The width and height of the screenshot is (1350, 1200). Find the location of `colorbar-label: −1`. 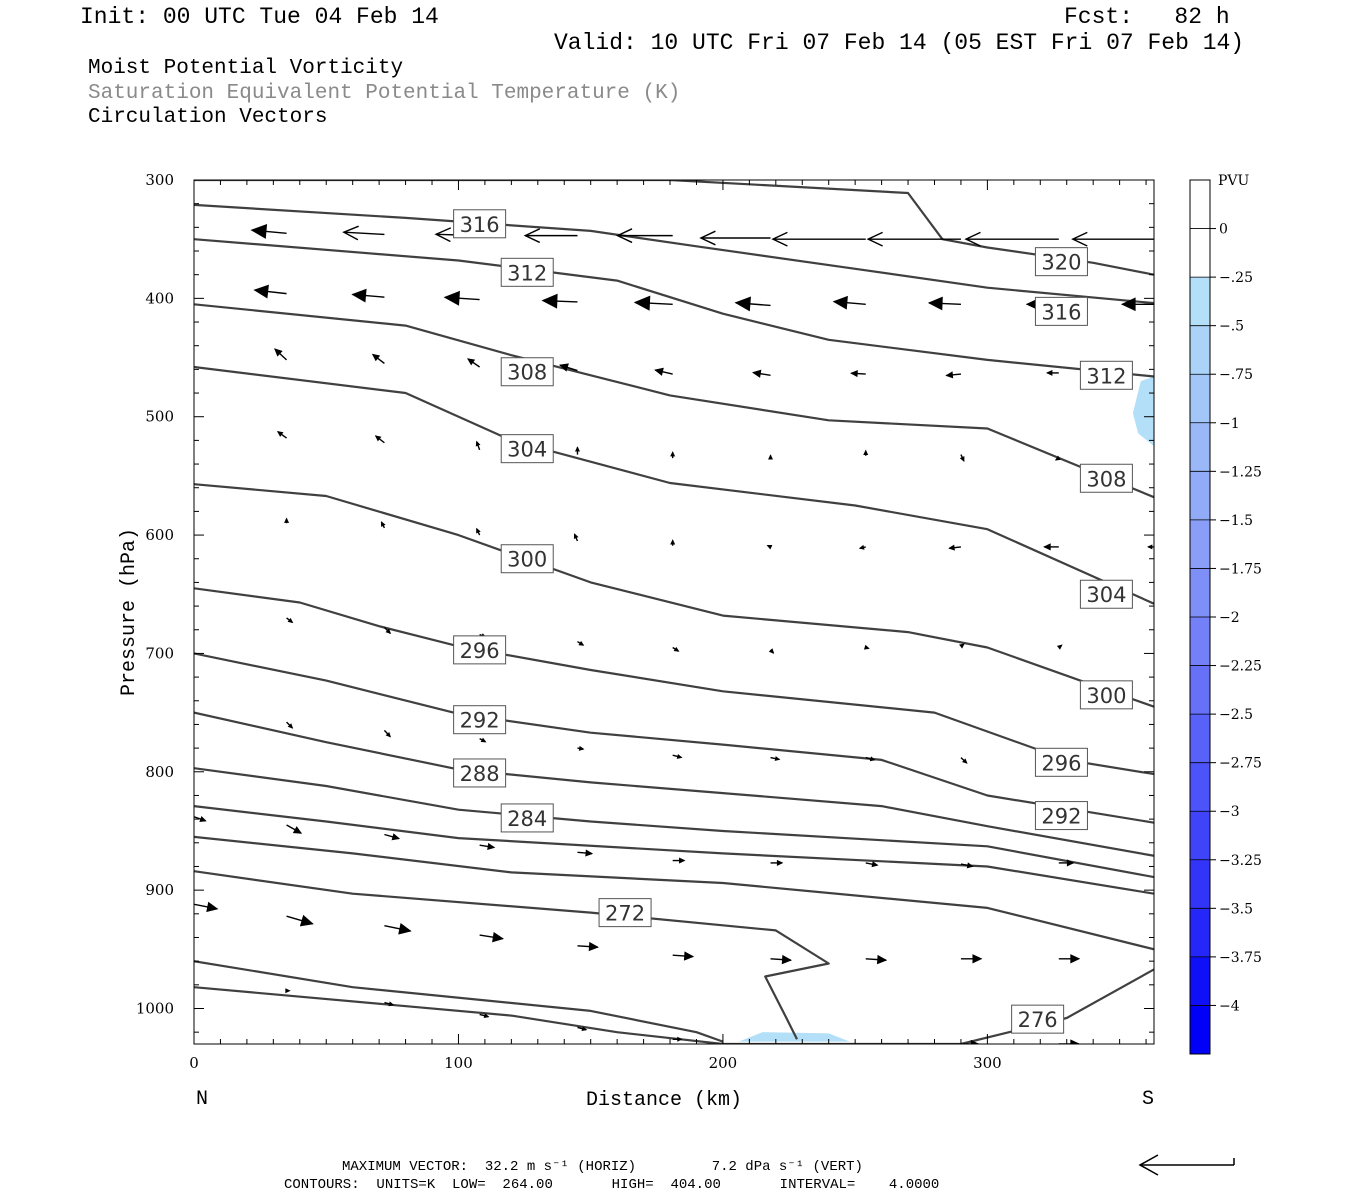

colorbar-label: −1 is located at coordinates (1229, 424).